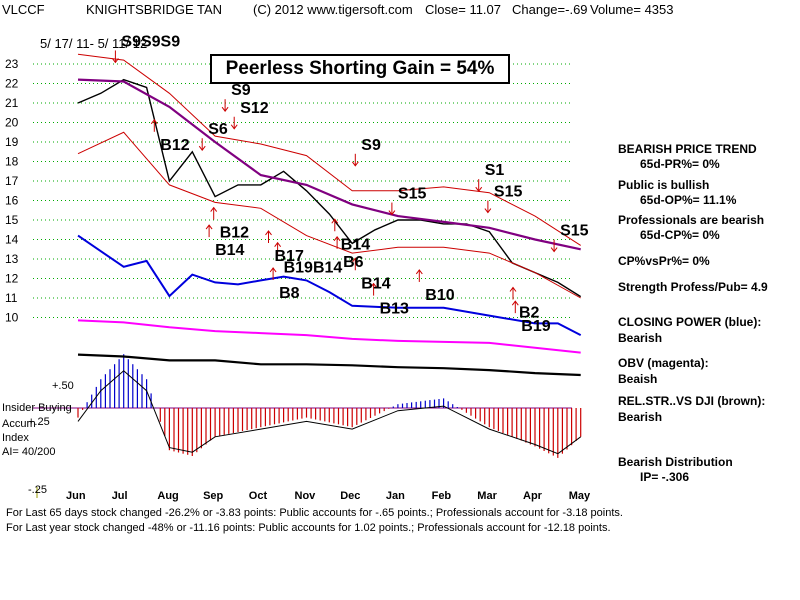 This screenshot has width=800, height=600. Describe the element at coordinates (329, 365) in the screenshot. I see `series-rel-str-vs-dji-brown` at that location.